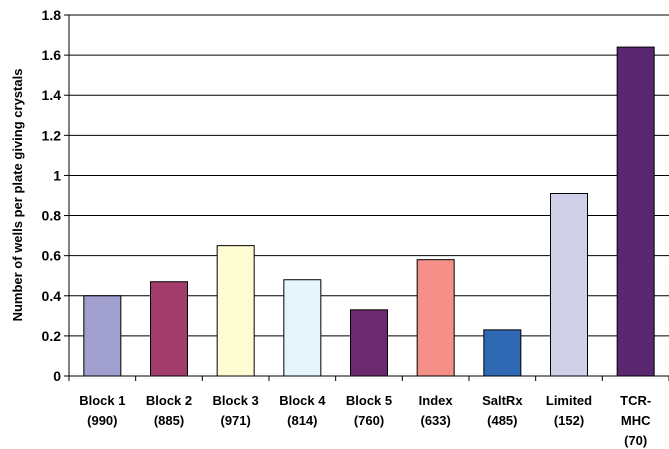  Describe the element at coordinates (636, 420) in the screenshot. I see `x-tick-label: MHC` at that location.